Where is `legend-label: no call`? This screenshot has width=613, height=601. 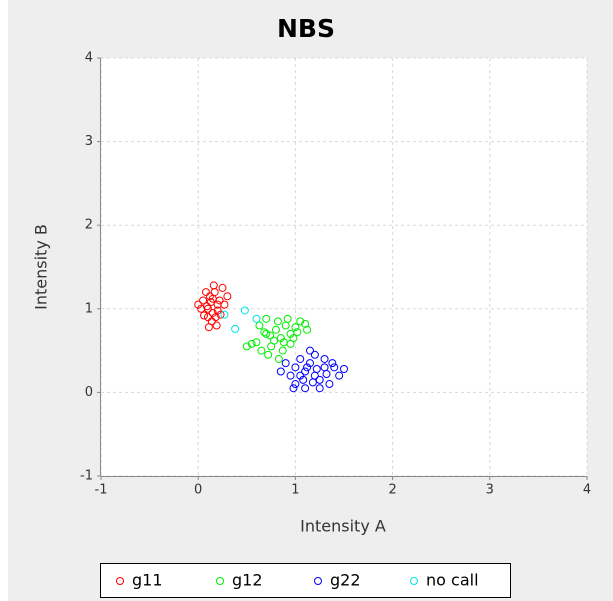 legend-label: no call is located at coordinates (452, 580).